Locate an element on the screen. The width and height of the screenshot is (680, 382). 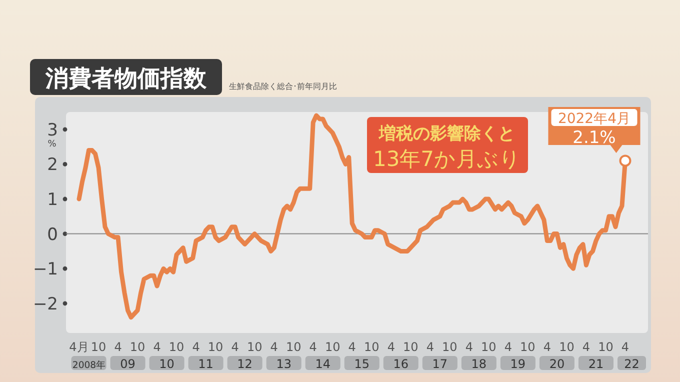
text: 2008年 is located at coordinates (89, 365).